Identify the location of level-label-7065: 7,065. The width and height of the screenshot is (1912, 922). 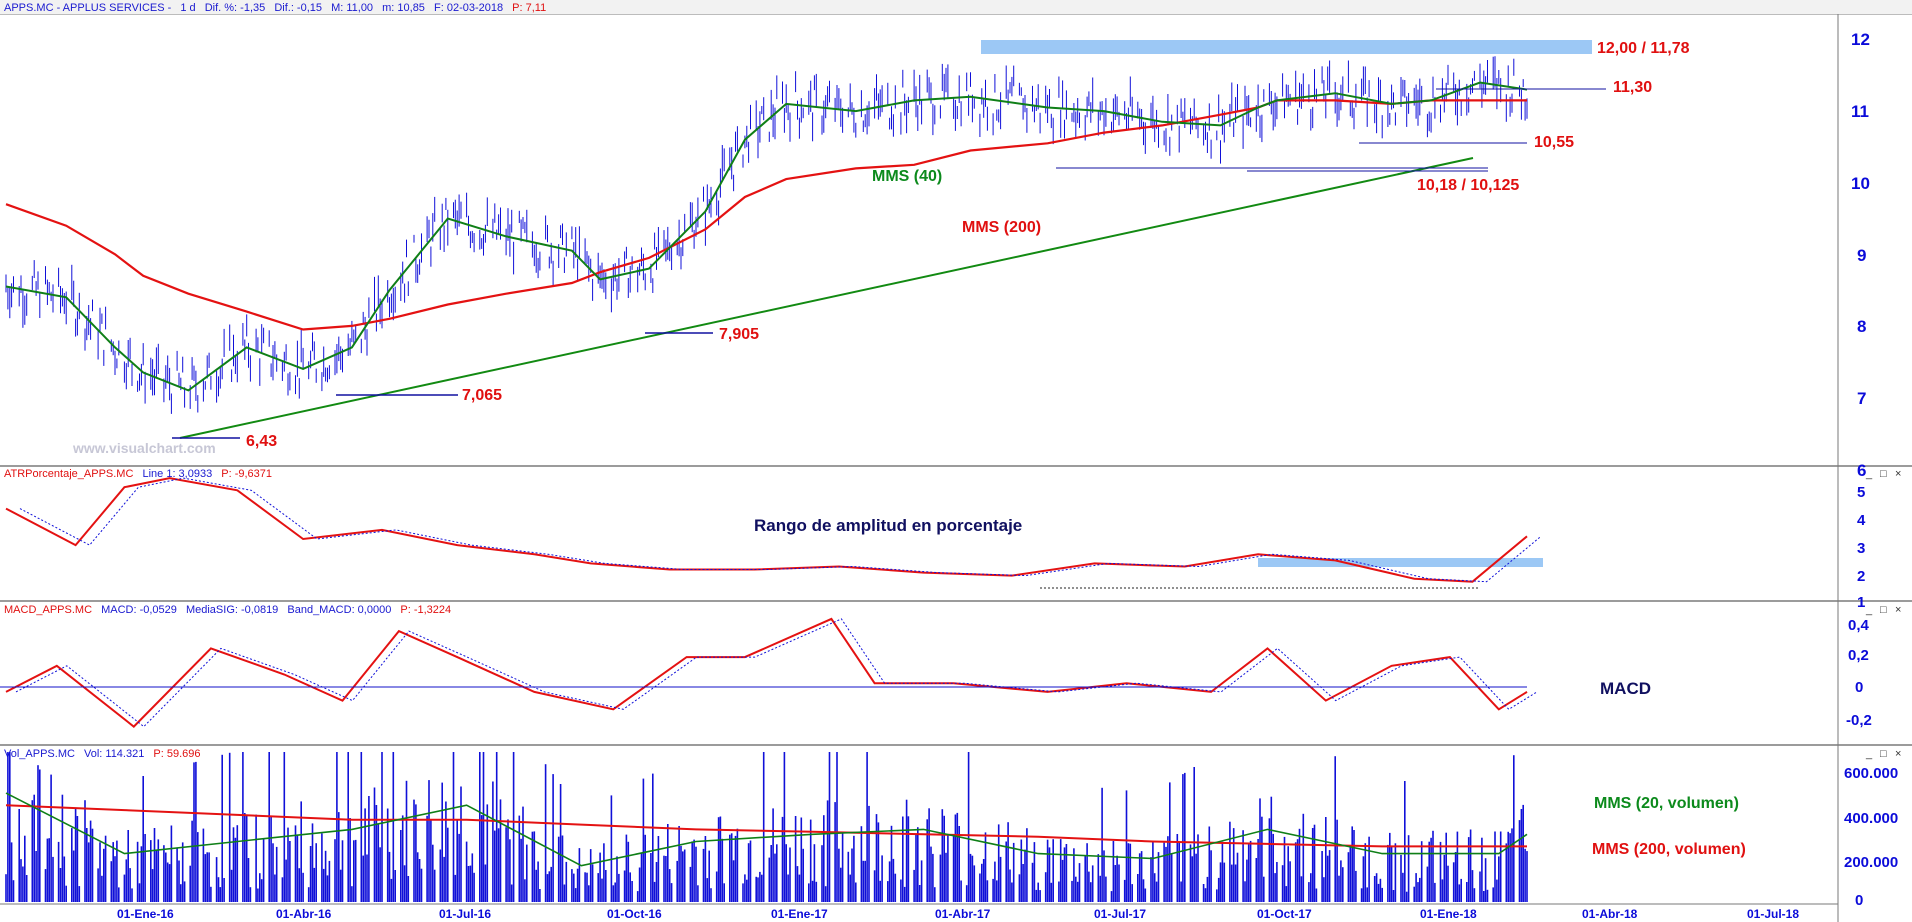
(482, 395).